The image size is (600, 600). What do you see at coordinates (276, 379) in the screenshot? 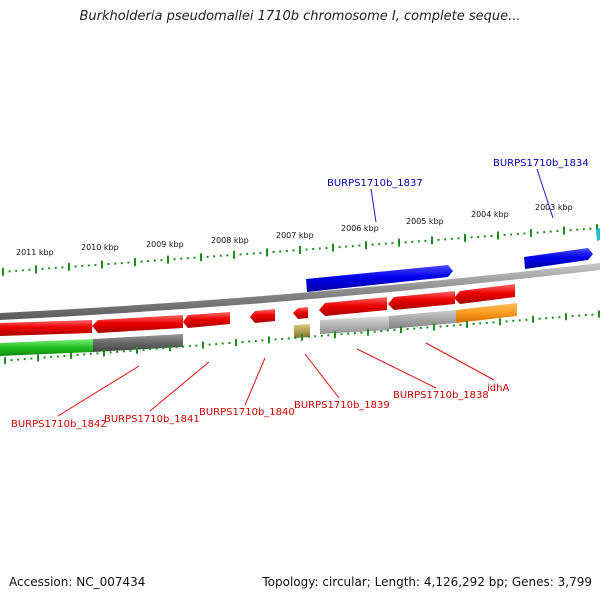
I see `lower-leader-lines` at bounding box center [276, 379].